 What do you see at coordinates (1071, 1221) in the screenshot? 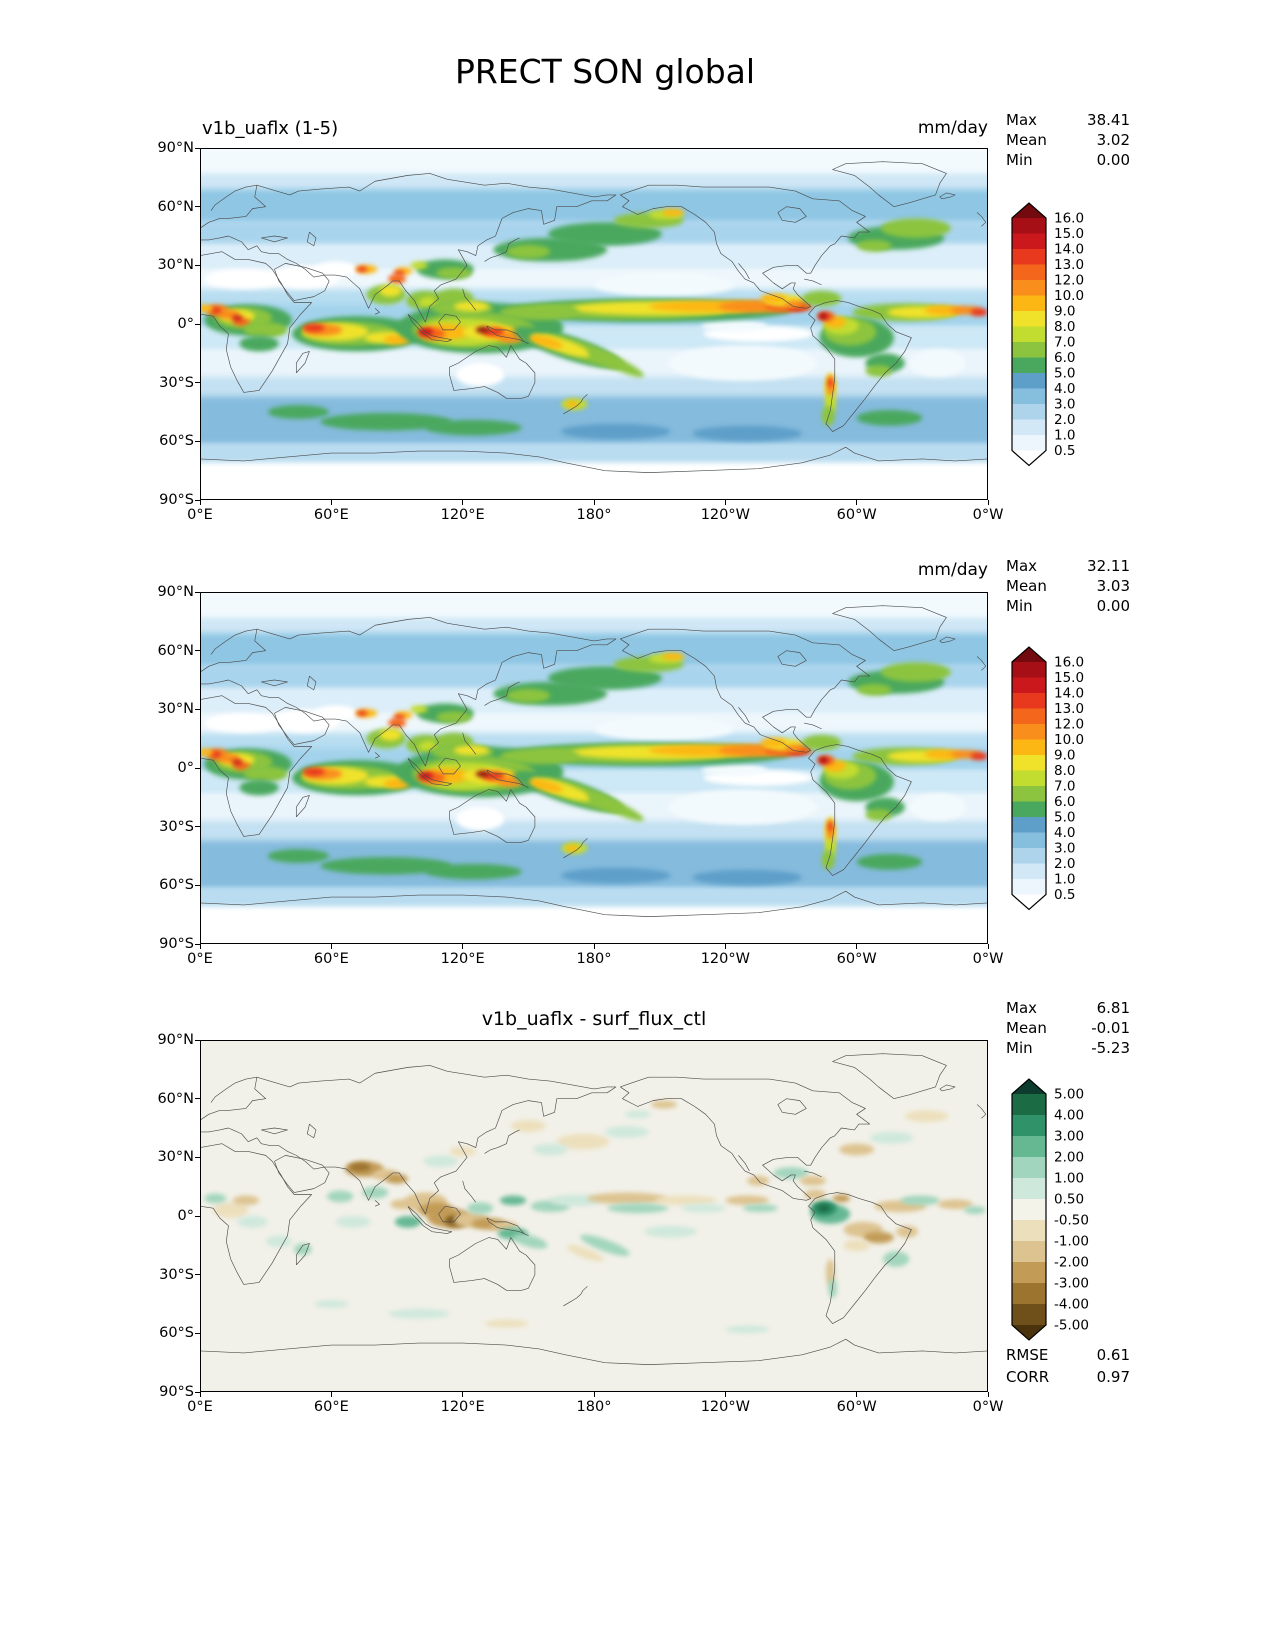
I see `svg-text: -0.50` at bounding box center [1071, 1221].